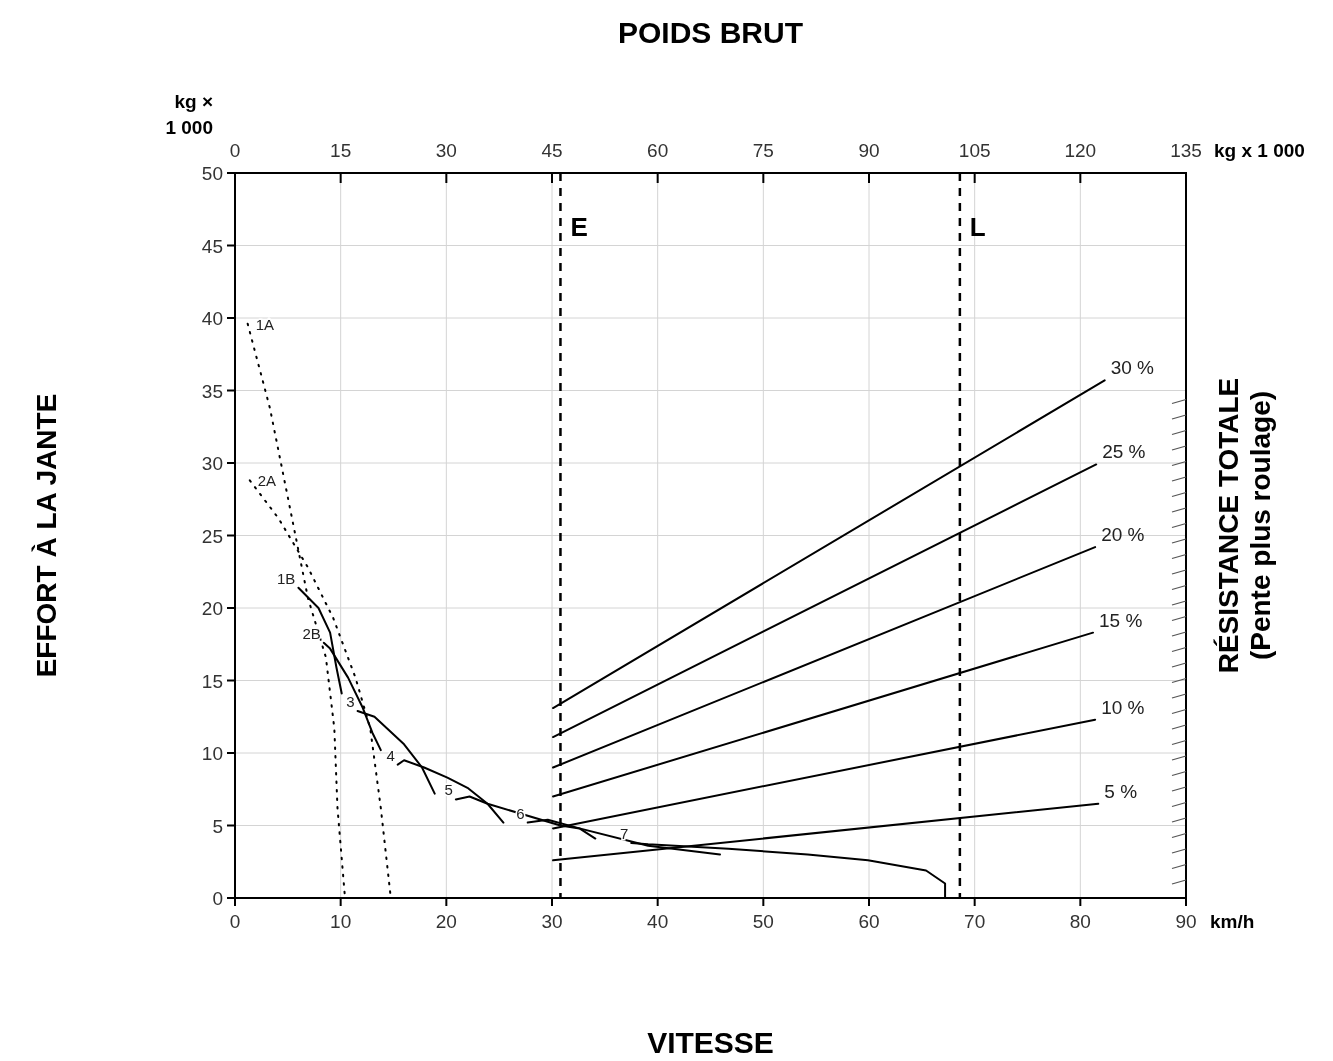 The image size is (1333, 1061). I want to click on x-tick-label: 0, so click(235, 921).